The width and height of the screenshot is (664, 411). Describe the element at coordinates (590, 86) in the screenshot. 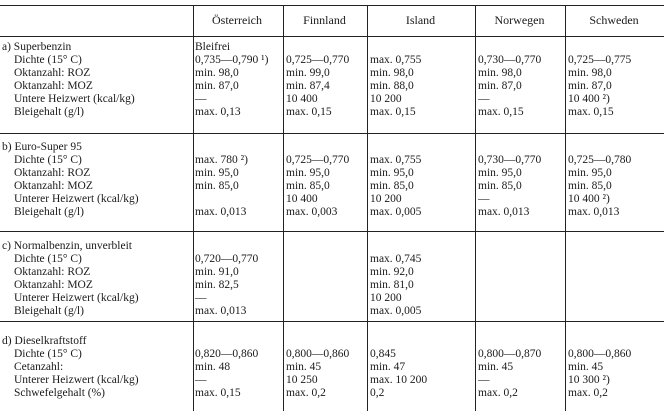

I see `cell-value: min. 87,0` at that location.